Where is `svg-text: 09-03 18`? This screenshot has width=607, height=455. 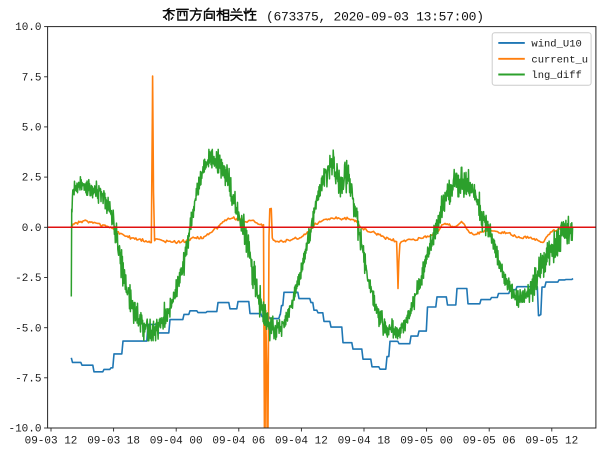 svg-text: 09-03 18 is located at coordinates (113, 441).